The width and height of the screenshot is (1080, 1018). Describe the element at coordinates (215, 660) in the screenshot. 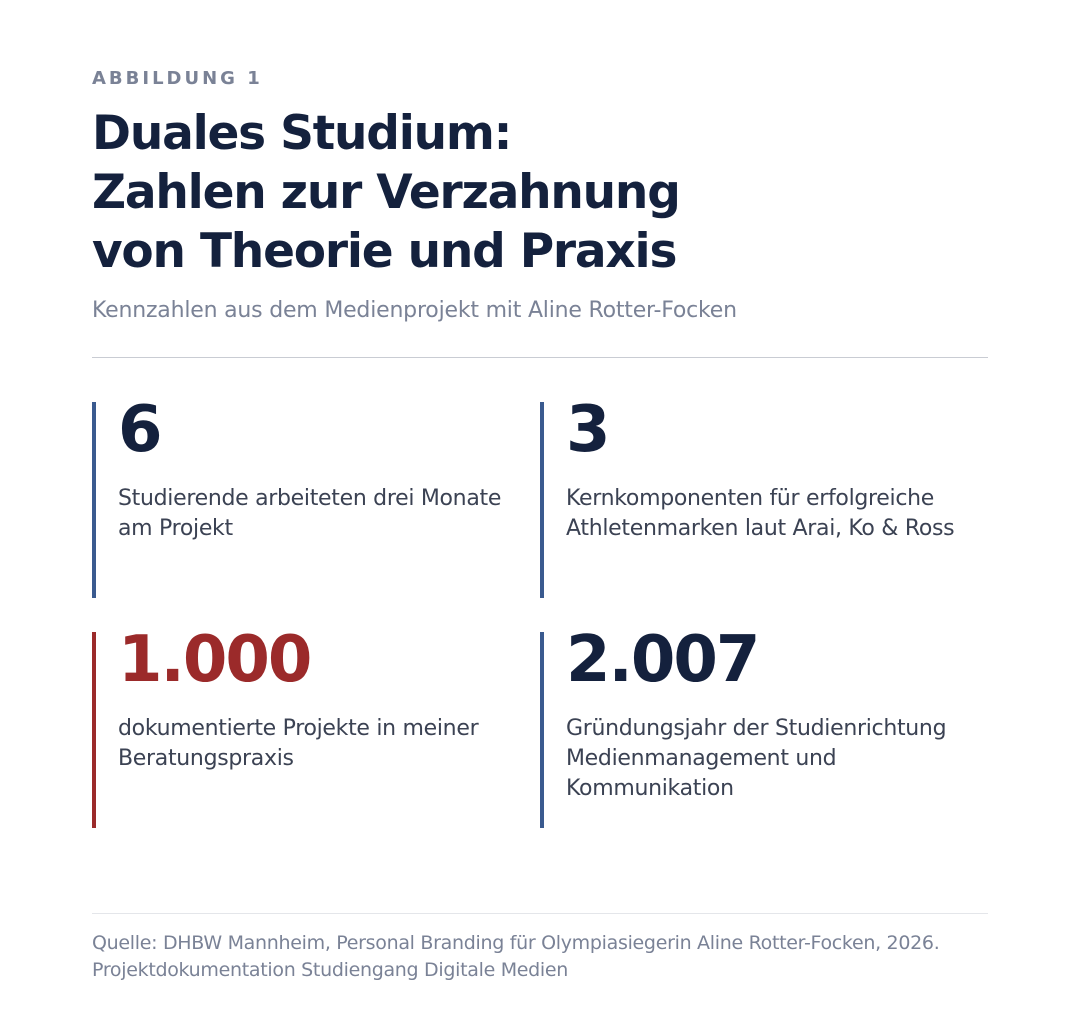

I see `stat-value: 1.000` at that location.